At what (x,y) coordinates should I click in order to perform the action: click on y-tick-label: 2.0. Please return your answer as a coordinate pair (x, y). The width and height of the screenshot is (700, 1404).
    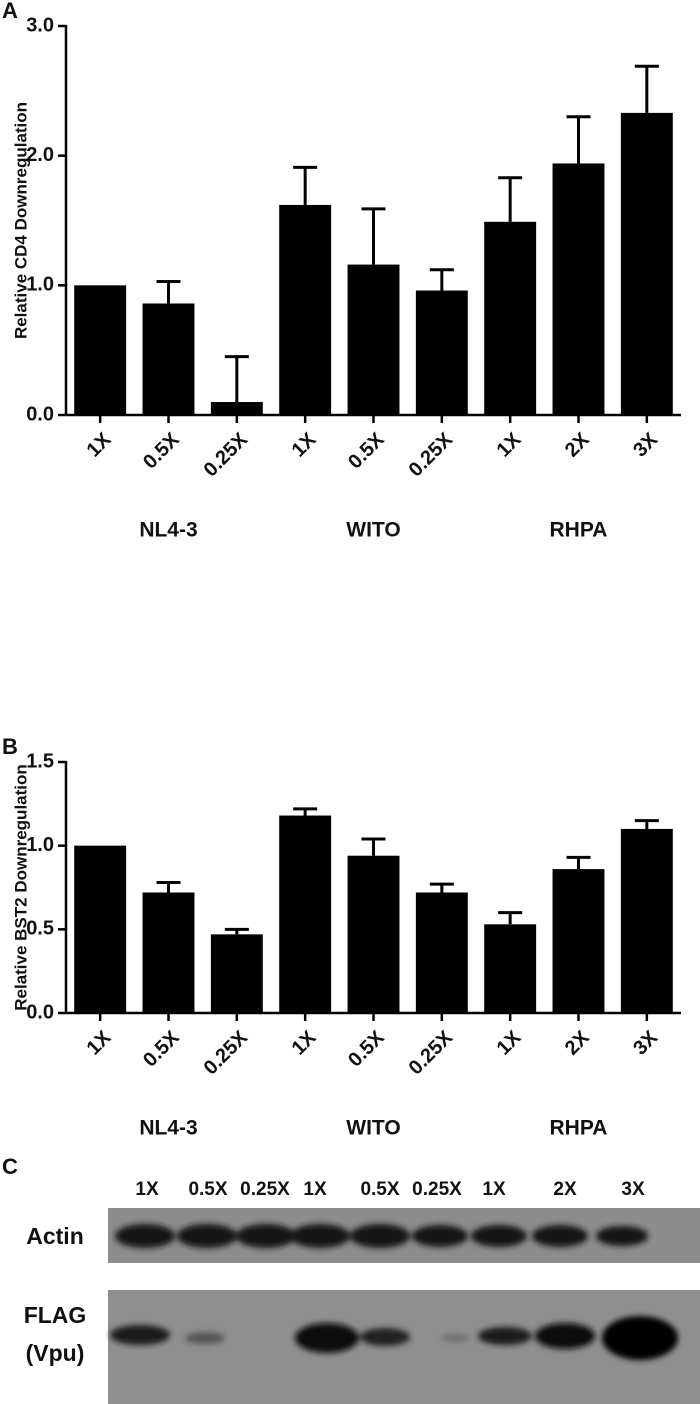
    Looking at the image, I should click on (40, 155).